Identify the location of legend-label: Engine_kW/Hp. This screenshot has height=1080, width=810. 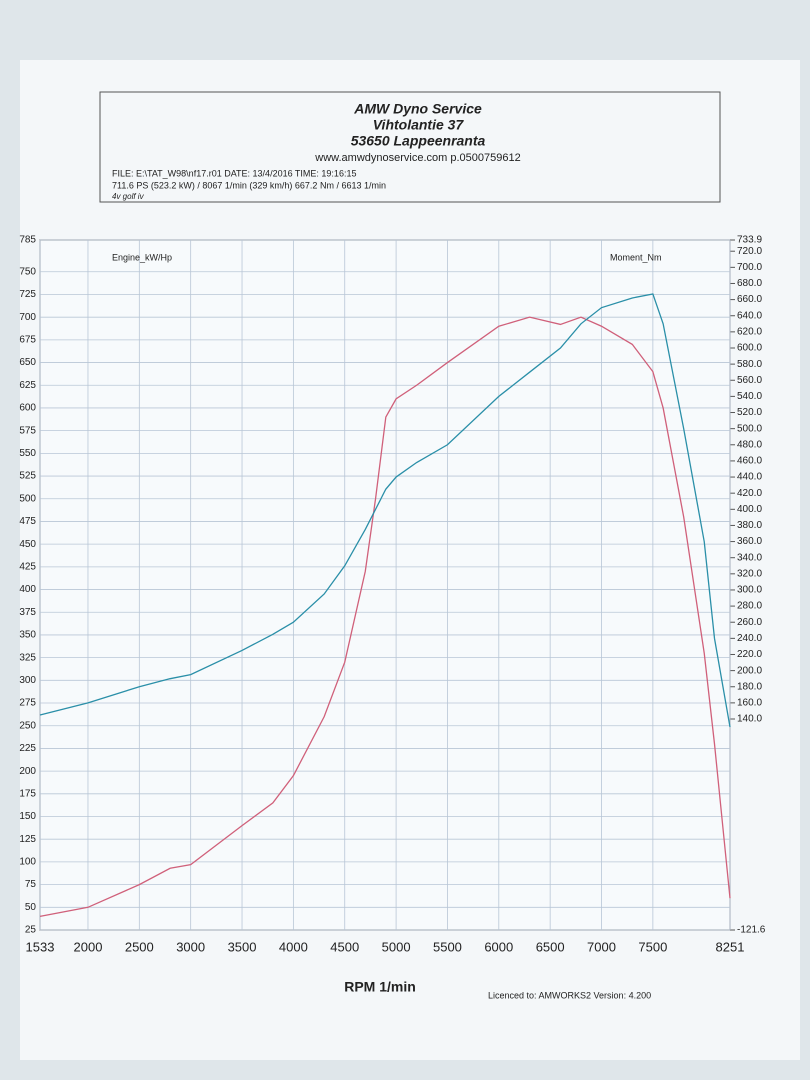
(142, 257).